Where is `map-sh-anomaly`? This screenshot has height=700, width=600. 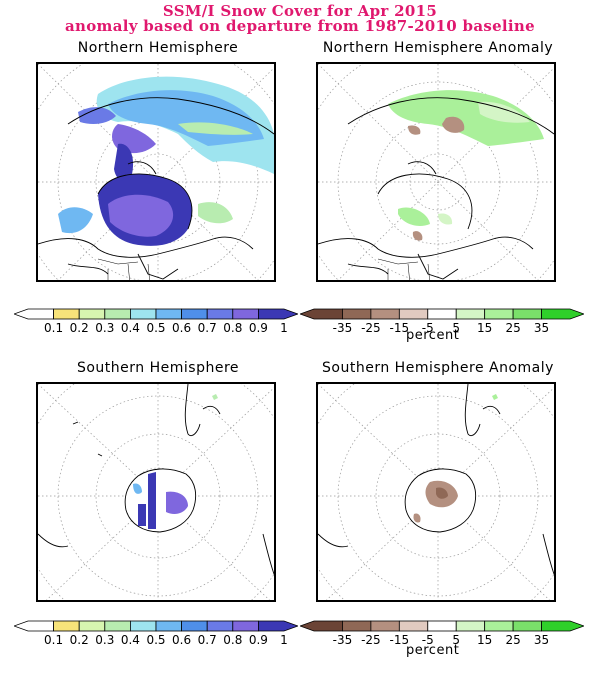
map-sh-anomaly is located at coordinates (436, 492).